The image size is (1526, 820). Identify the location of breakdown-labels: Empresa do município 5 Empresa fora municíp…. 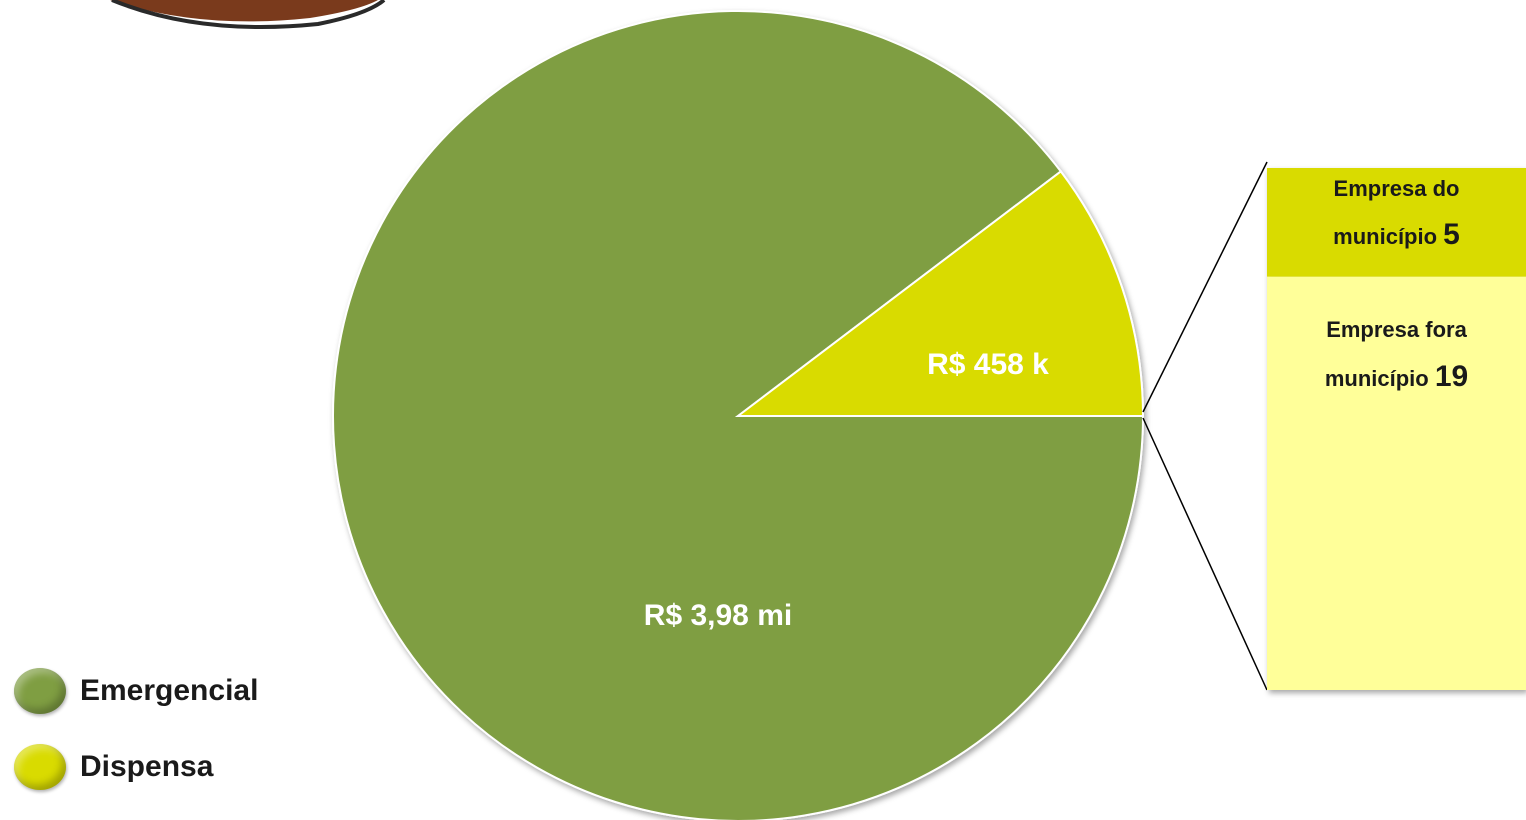
(1396, 284).